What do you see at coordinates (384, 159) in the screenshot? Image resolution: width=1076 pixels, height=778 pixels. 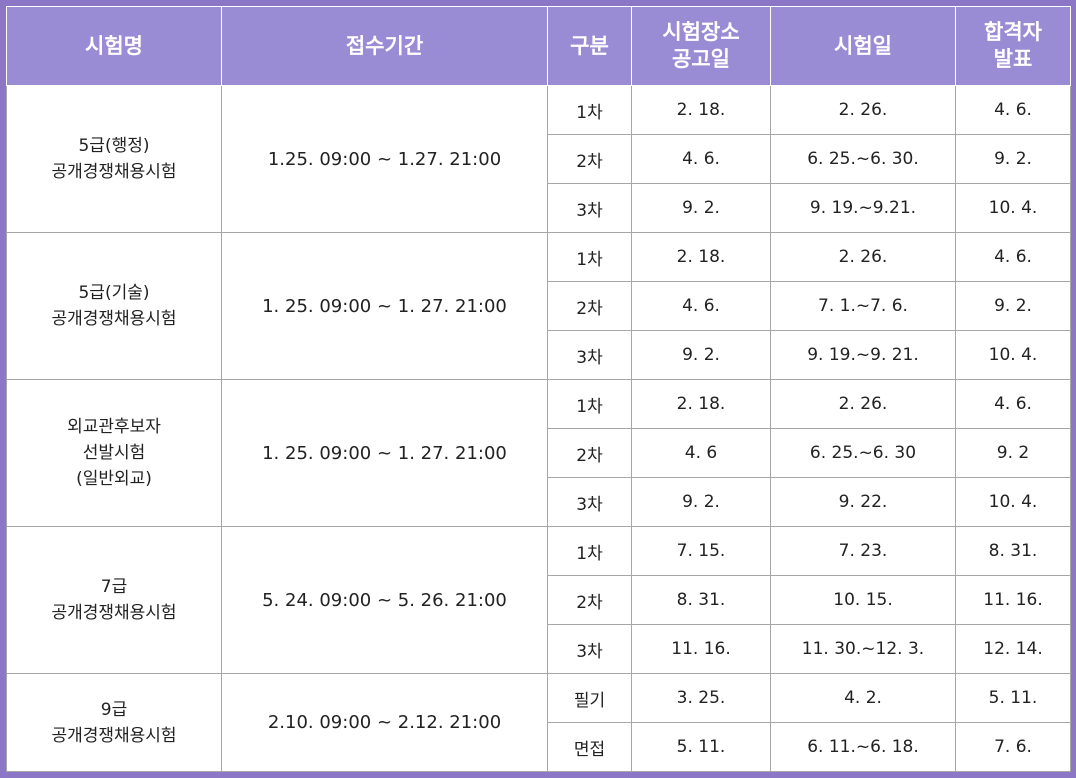 I see `application-period-cell: 1.25. 09:00 ~ 1.27. 21:00` at bounding box center [384, 159].